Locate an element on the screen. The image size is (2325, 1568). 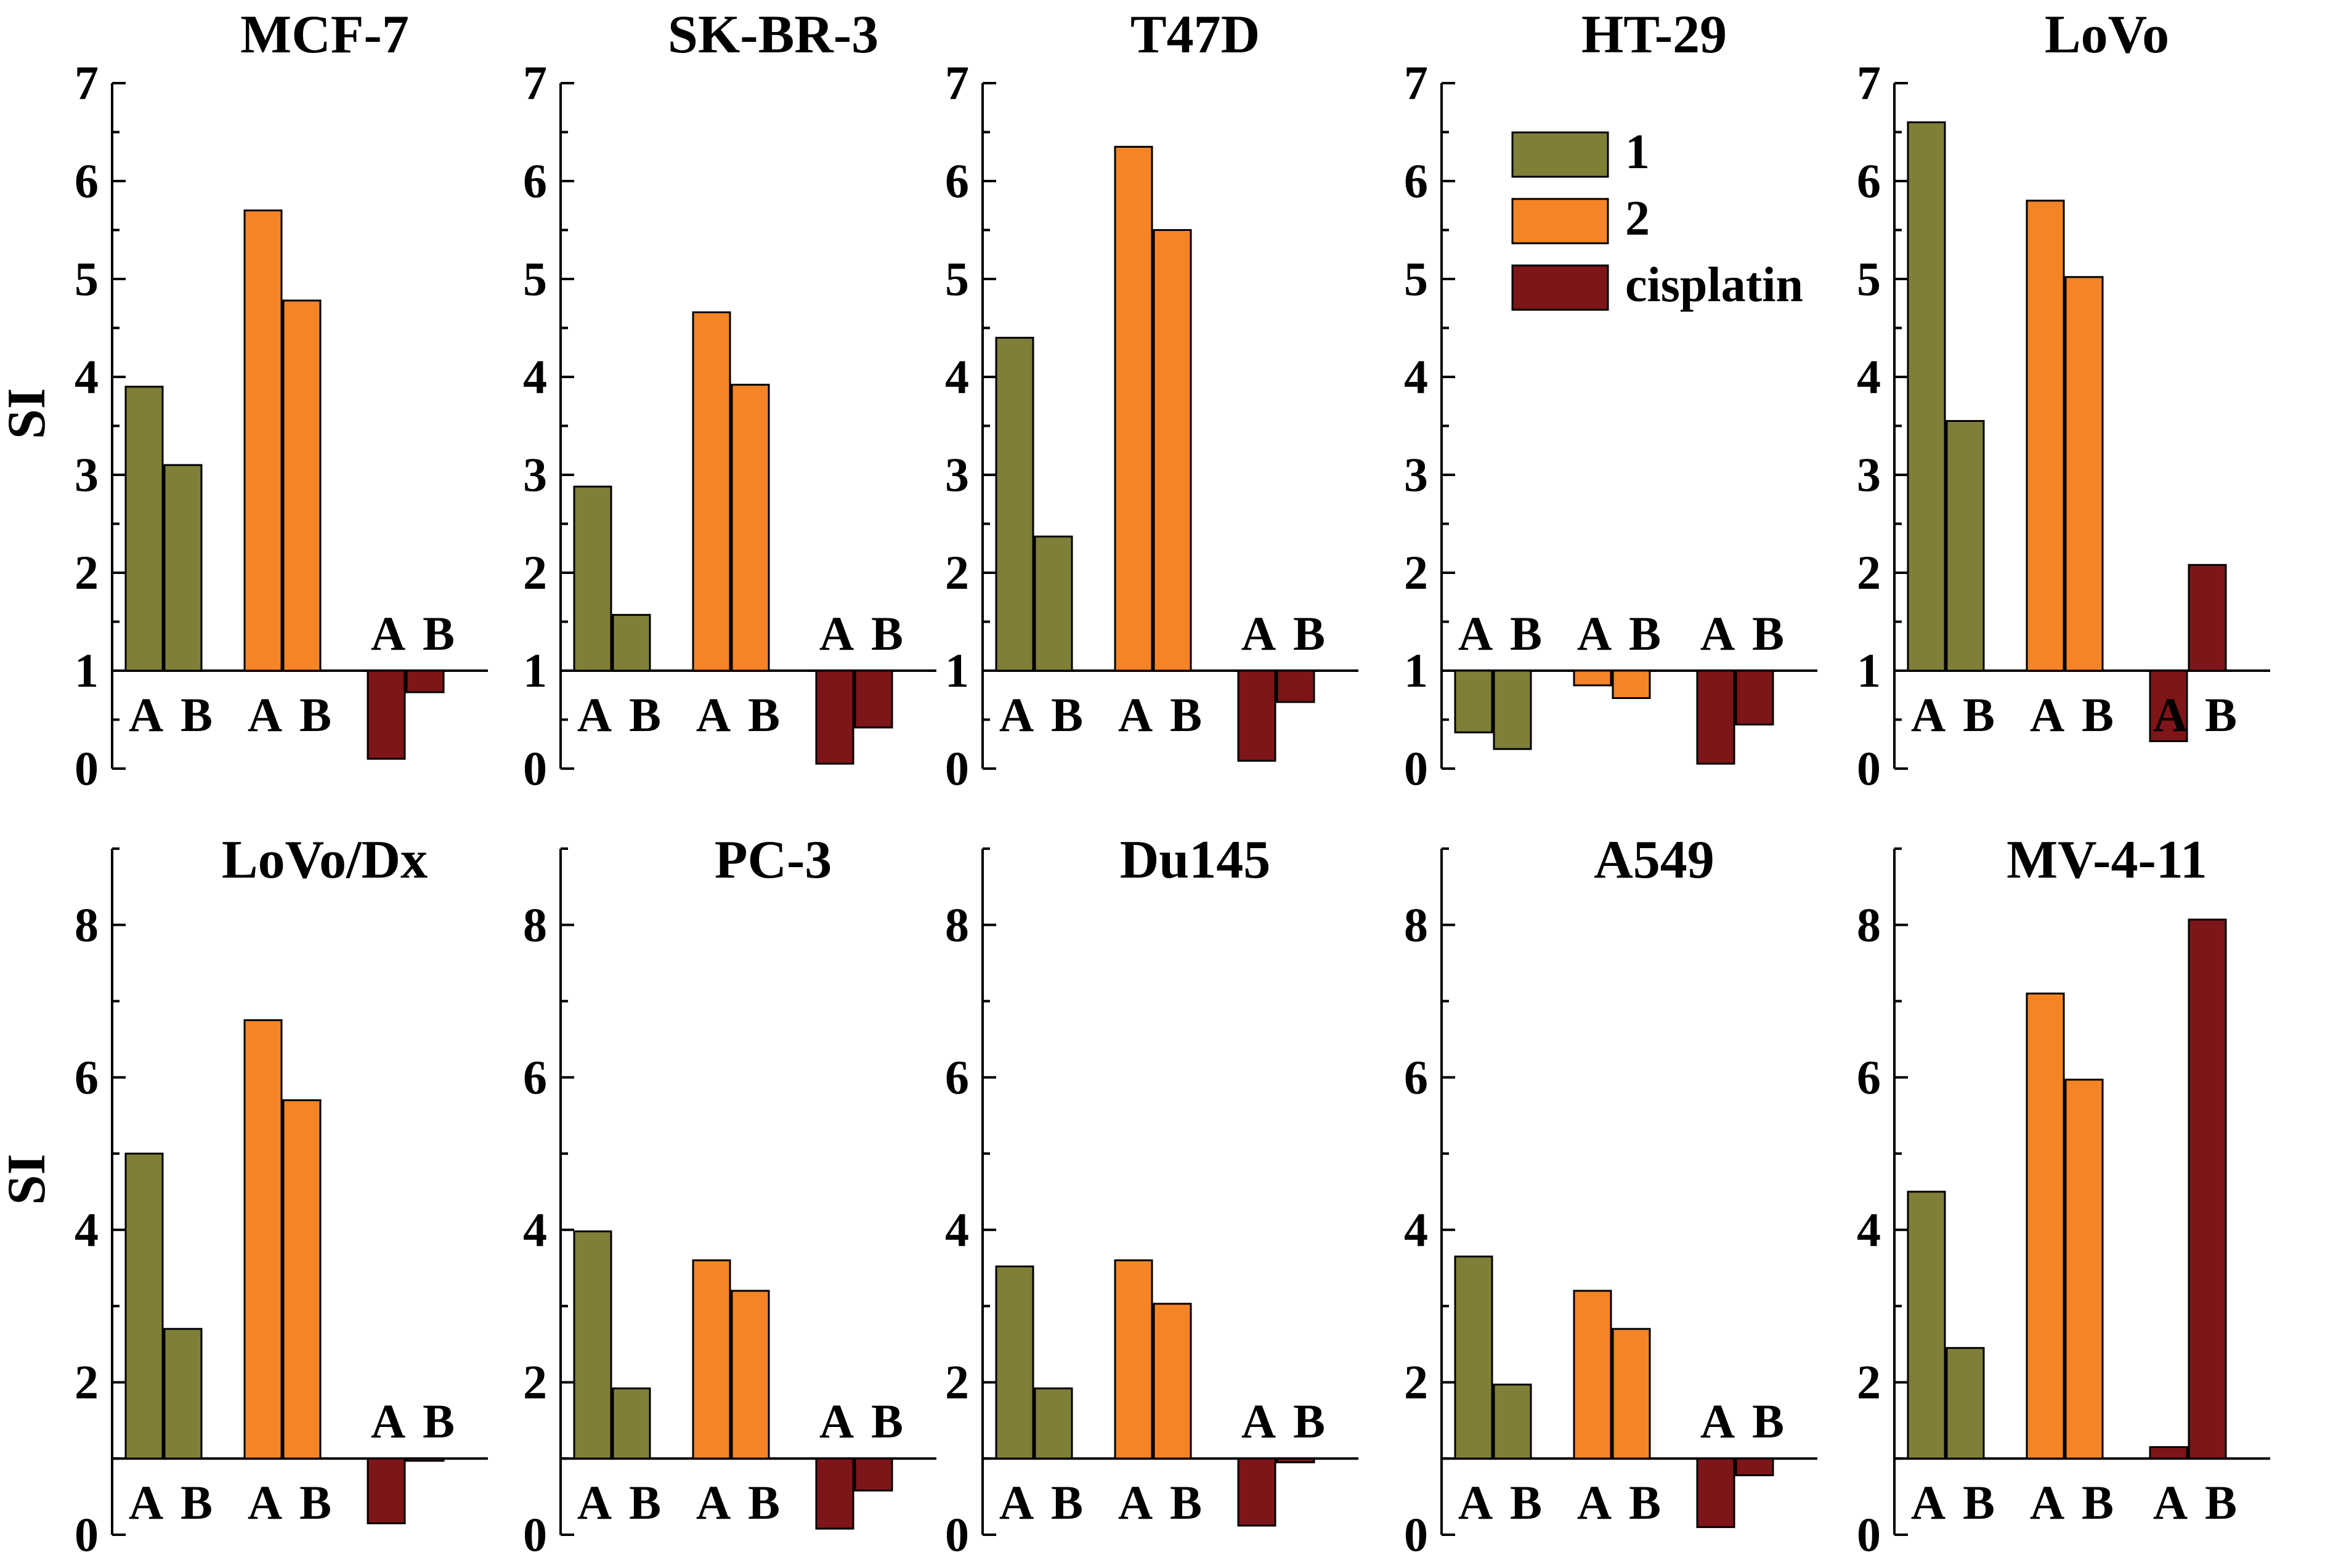
y-tick-label: 8 is located at coordinates (1869, 925).